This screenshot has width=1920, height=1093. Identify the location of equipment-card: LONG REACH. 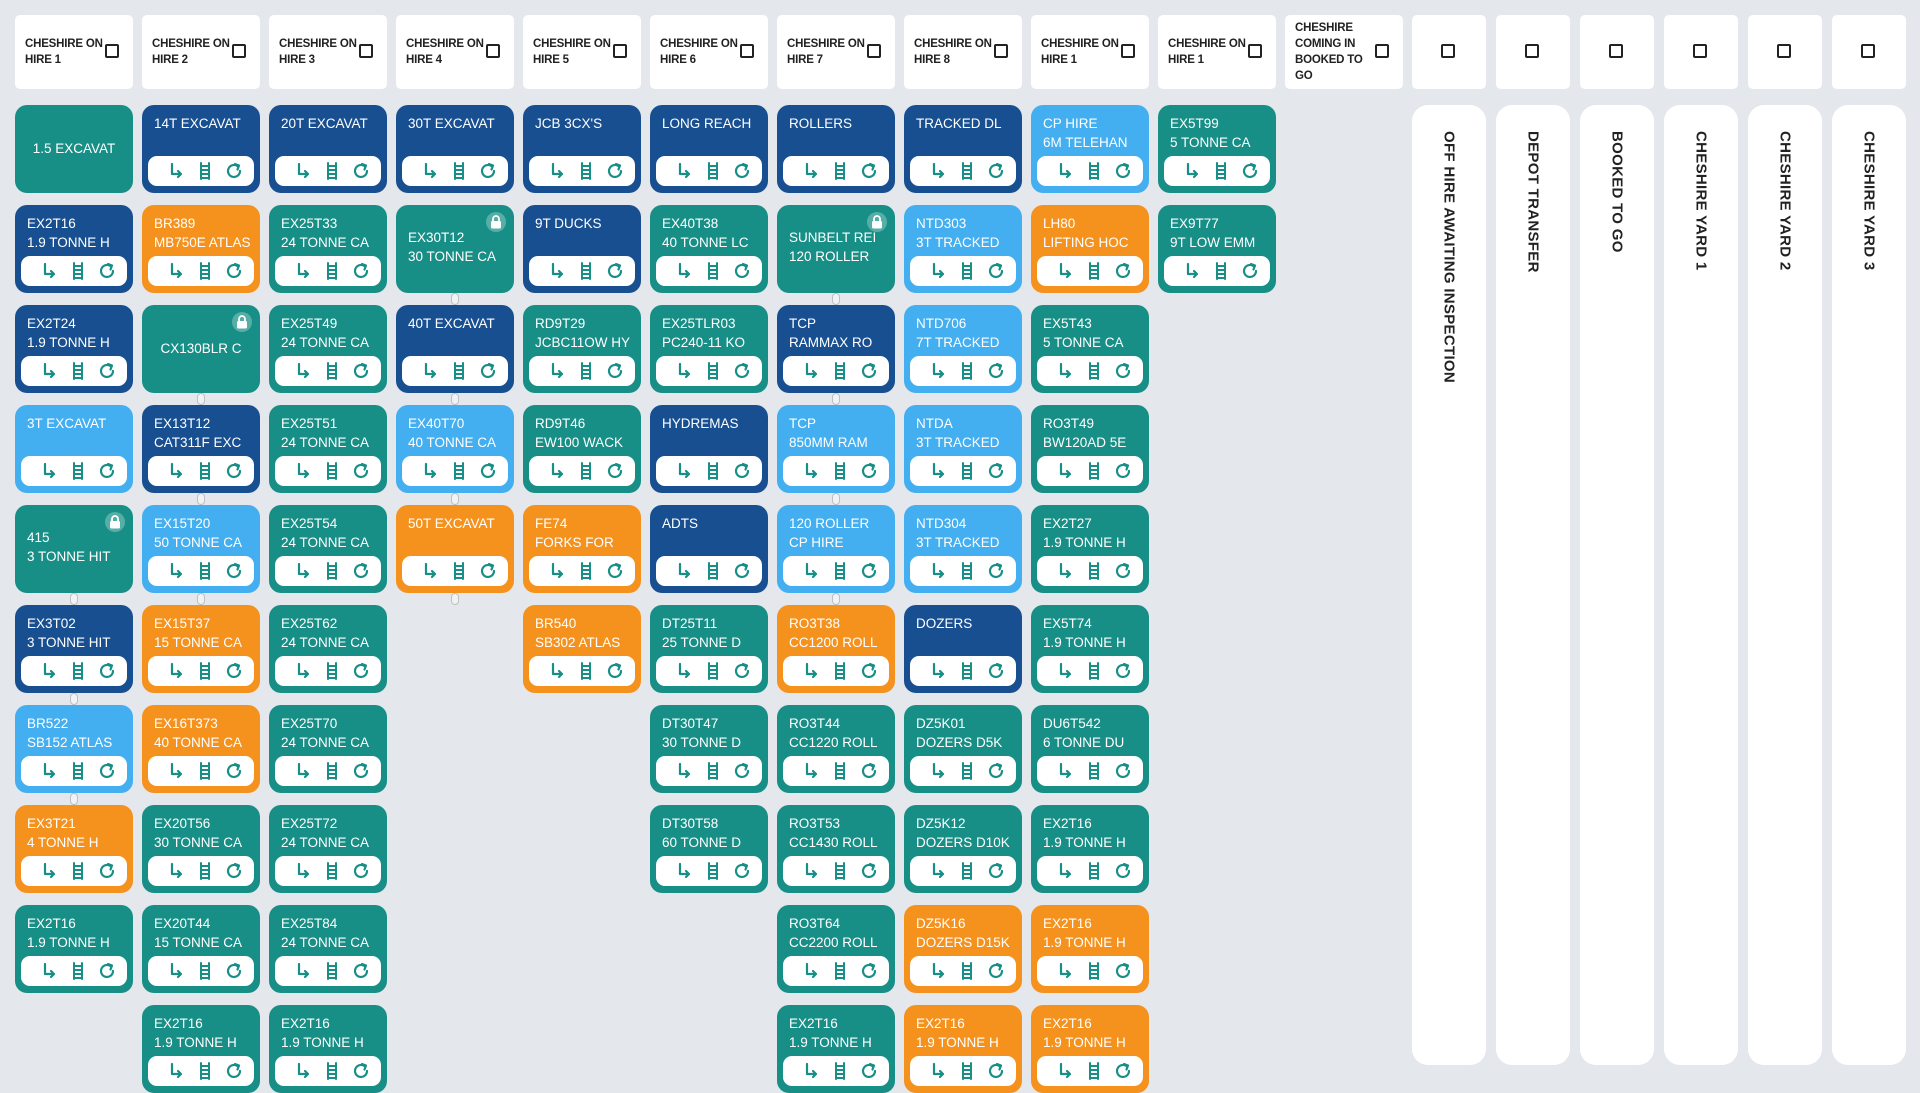
(709, 149).